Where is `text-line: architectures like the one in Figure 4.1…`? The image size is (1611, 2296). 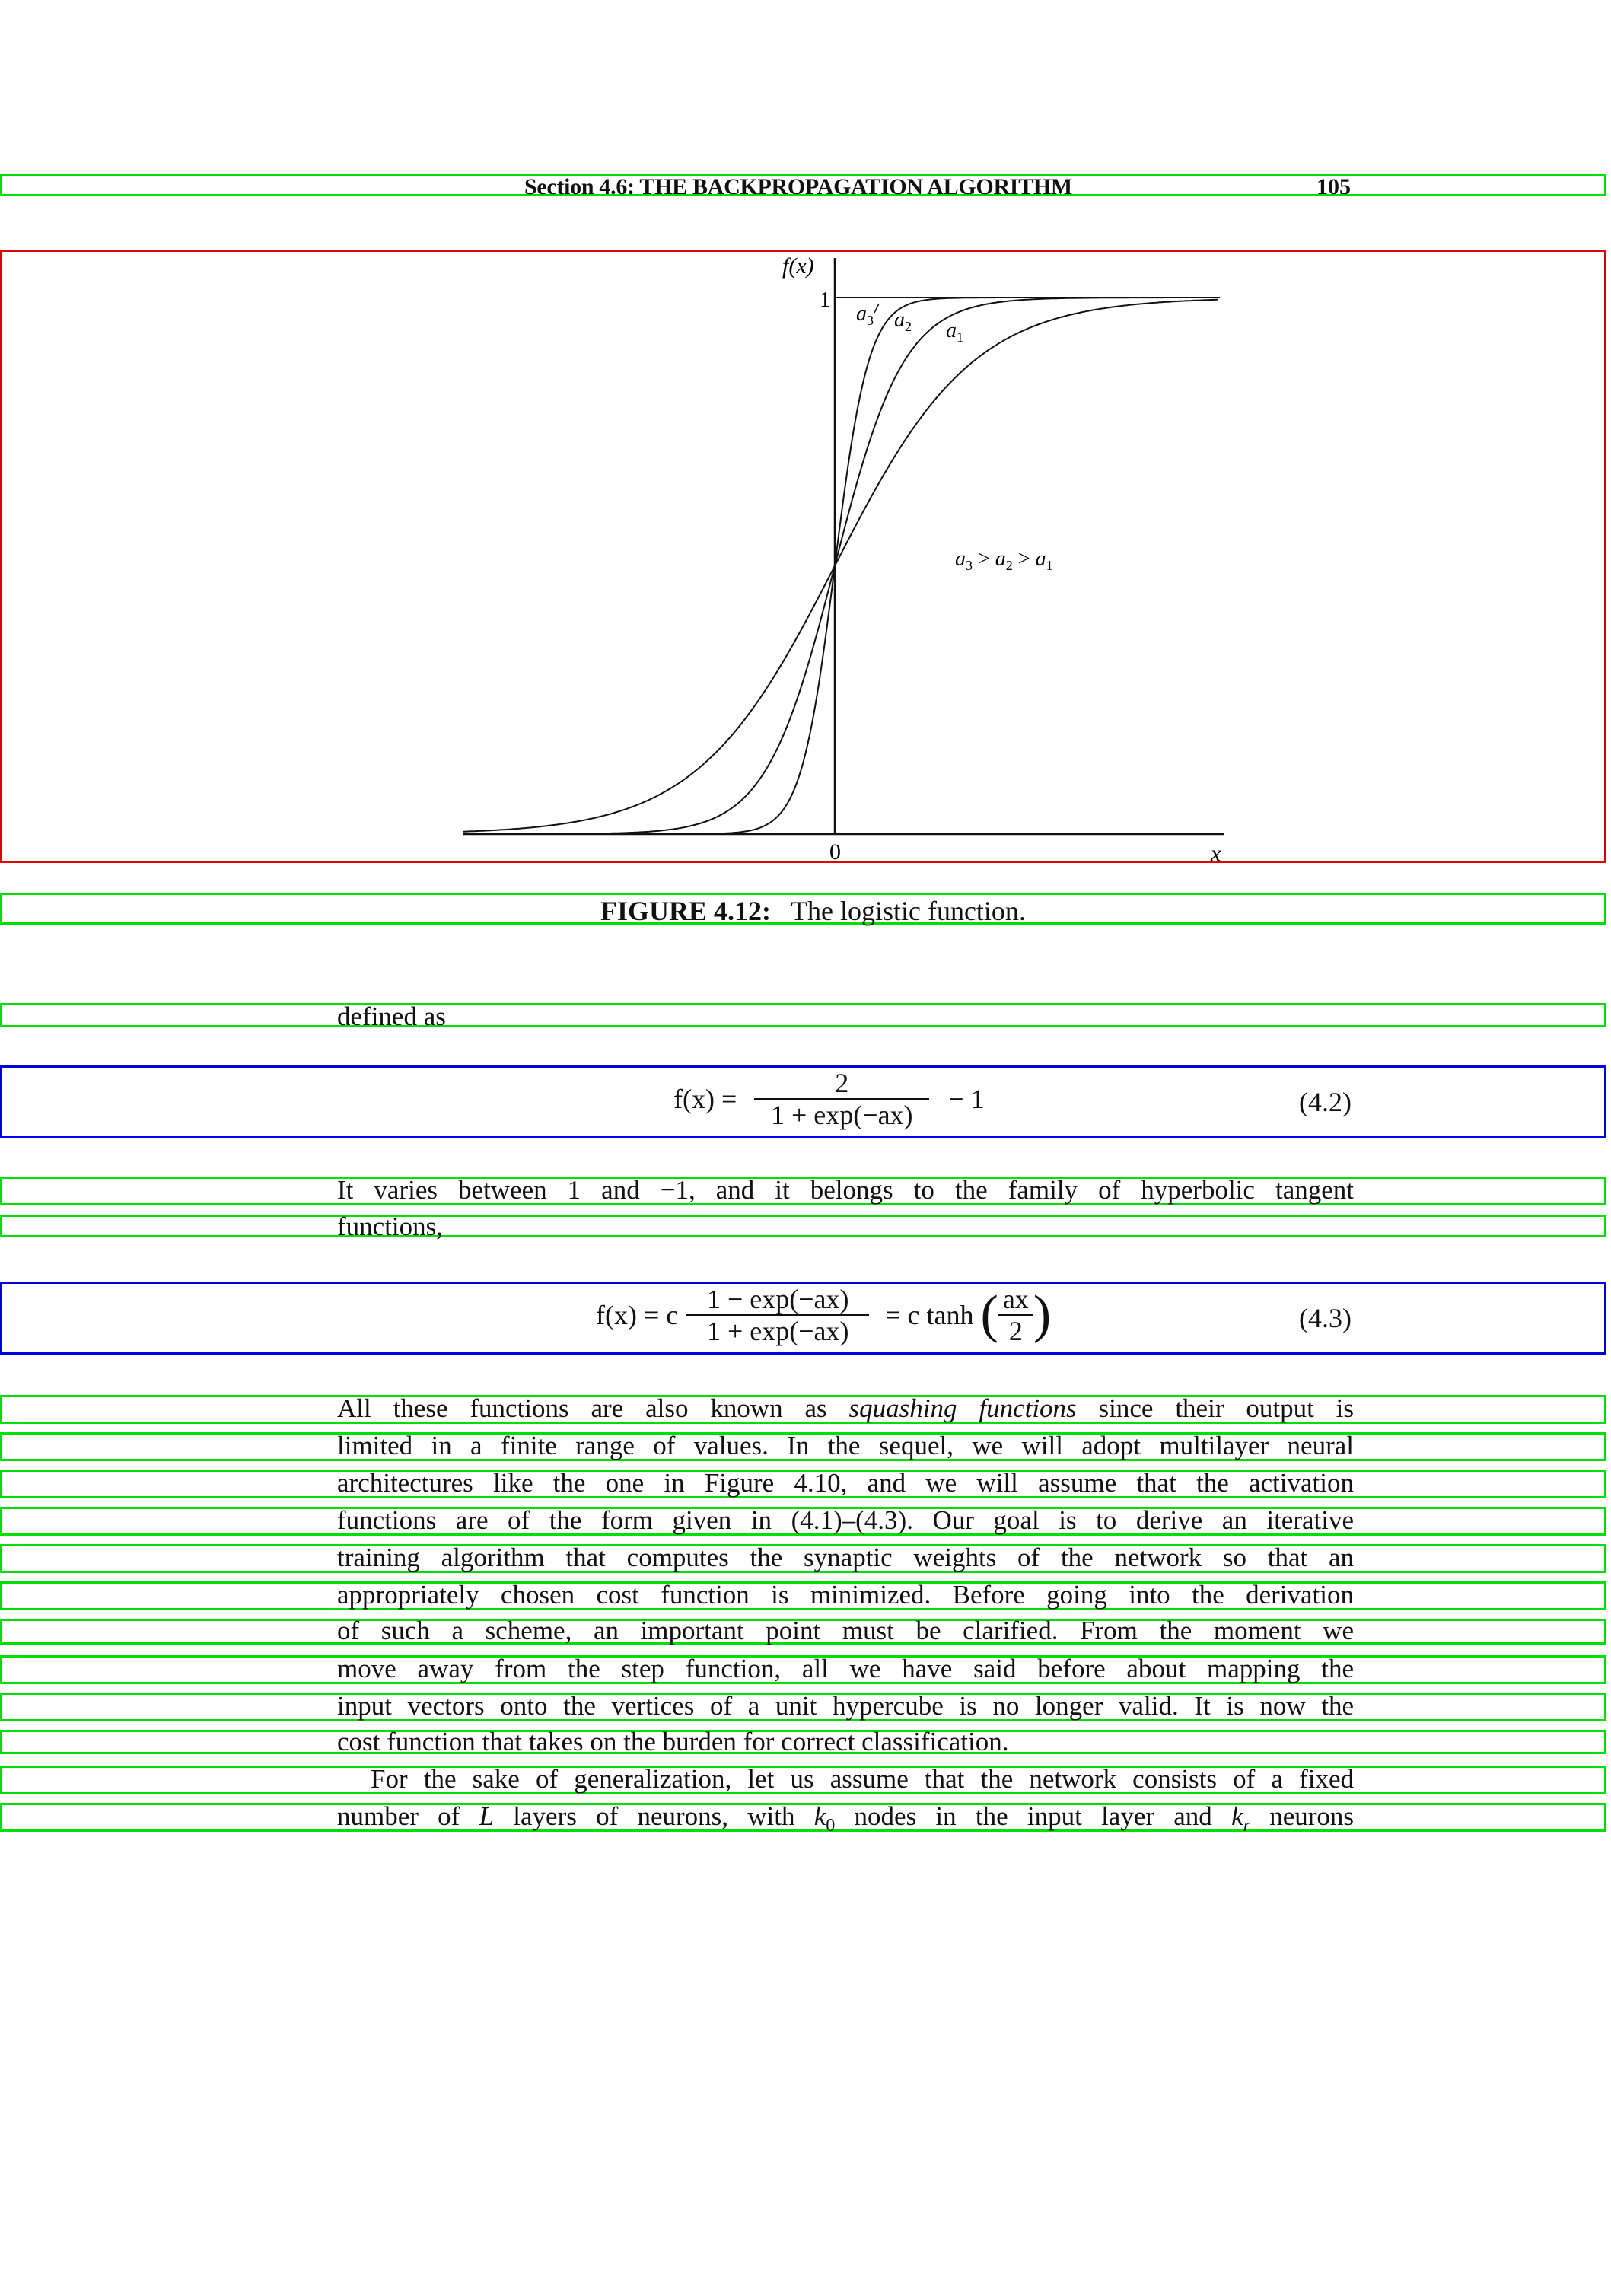
text-line: architectures like the one in Figure 4.1… is located at coordinates (803, 1483).